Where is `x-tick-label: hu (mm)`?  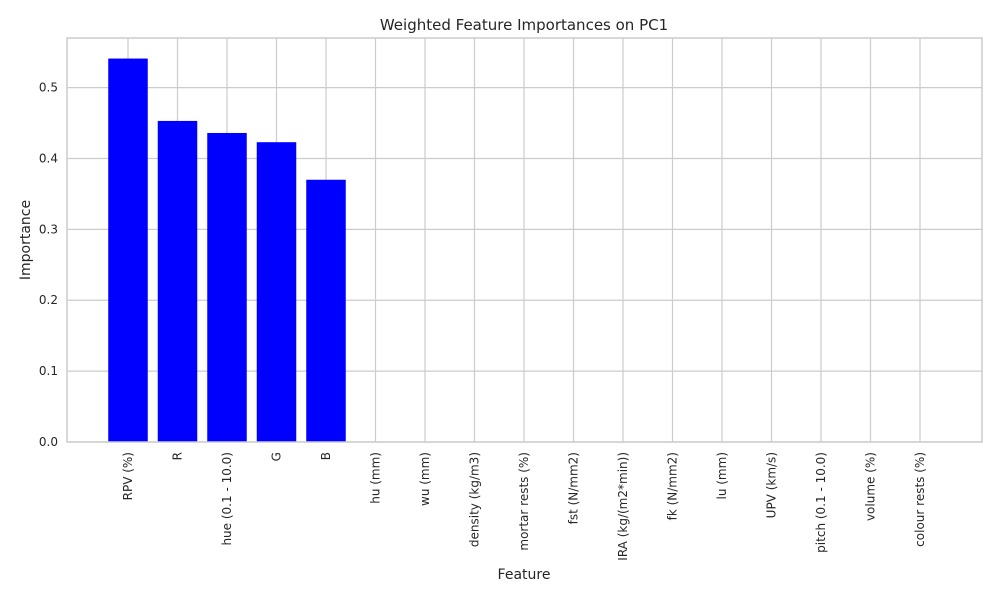
x-tick-label: hu (mm) is located at coordinates (376, 478).